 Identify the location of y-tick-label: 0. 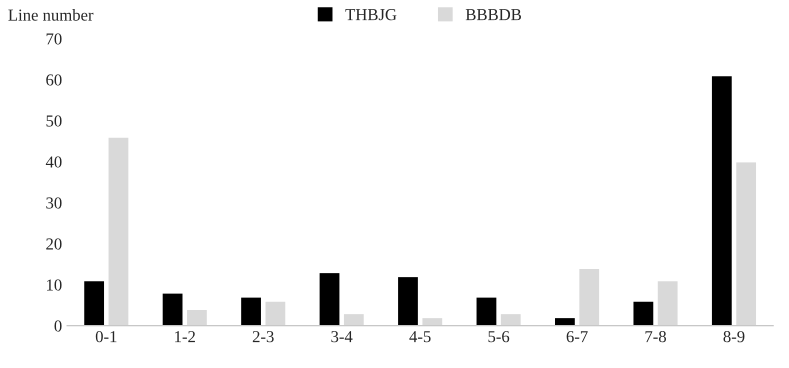
(58, 326).